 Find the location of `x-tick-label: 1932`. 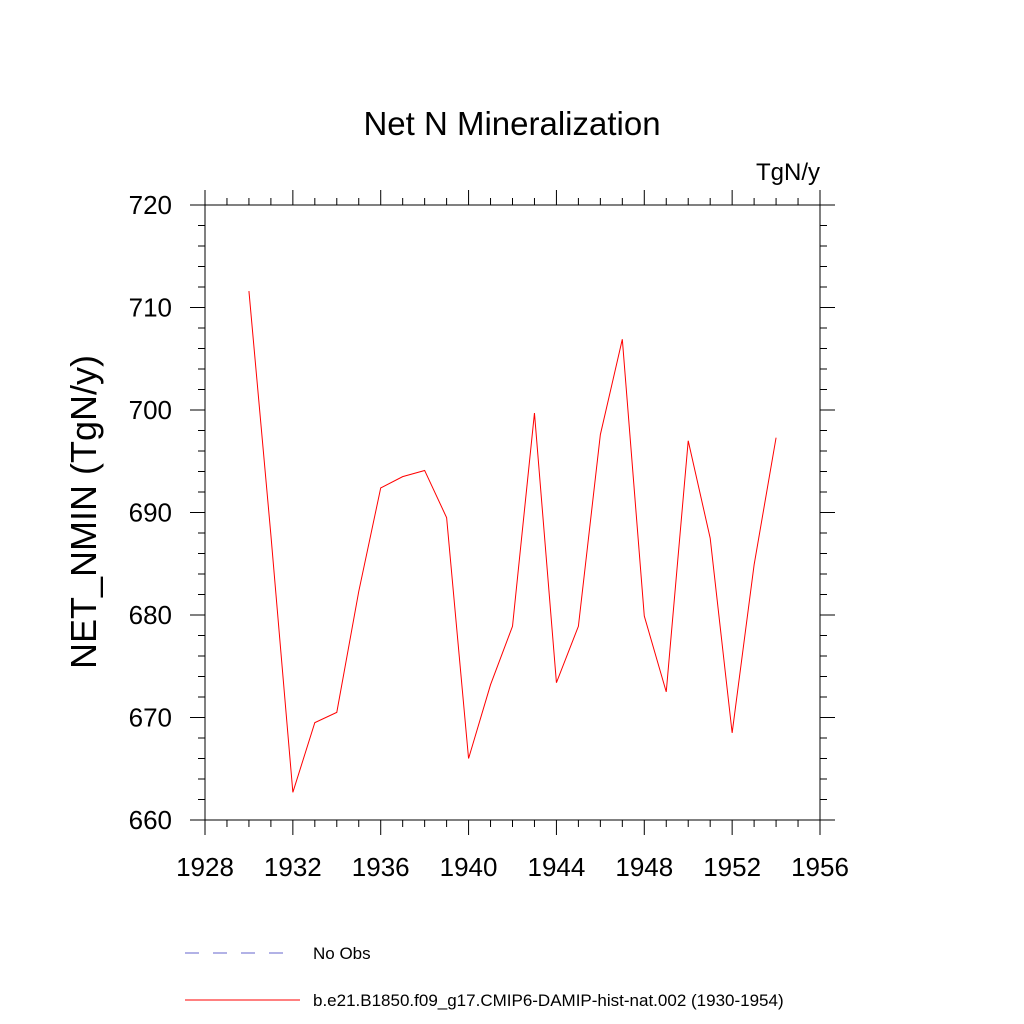

x-tick-label: 1932 is located at coordinates (293, 867).